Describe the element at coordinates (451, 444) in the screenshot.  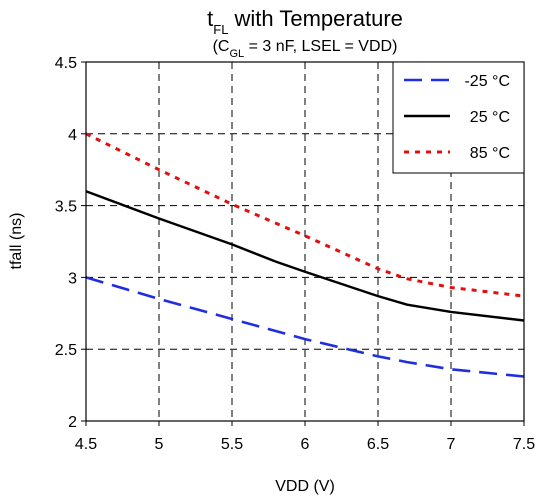
I see `x-tick-label: 7` at that location.